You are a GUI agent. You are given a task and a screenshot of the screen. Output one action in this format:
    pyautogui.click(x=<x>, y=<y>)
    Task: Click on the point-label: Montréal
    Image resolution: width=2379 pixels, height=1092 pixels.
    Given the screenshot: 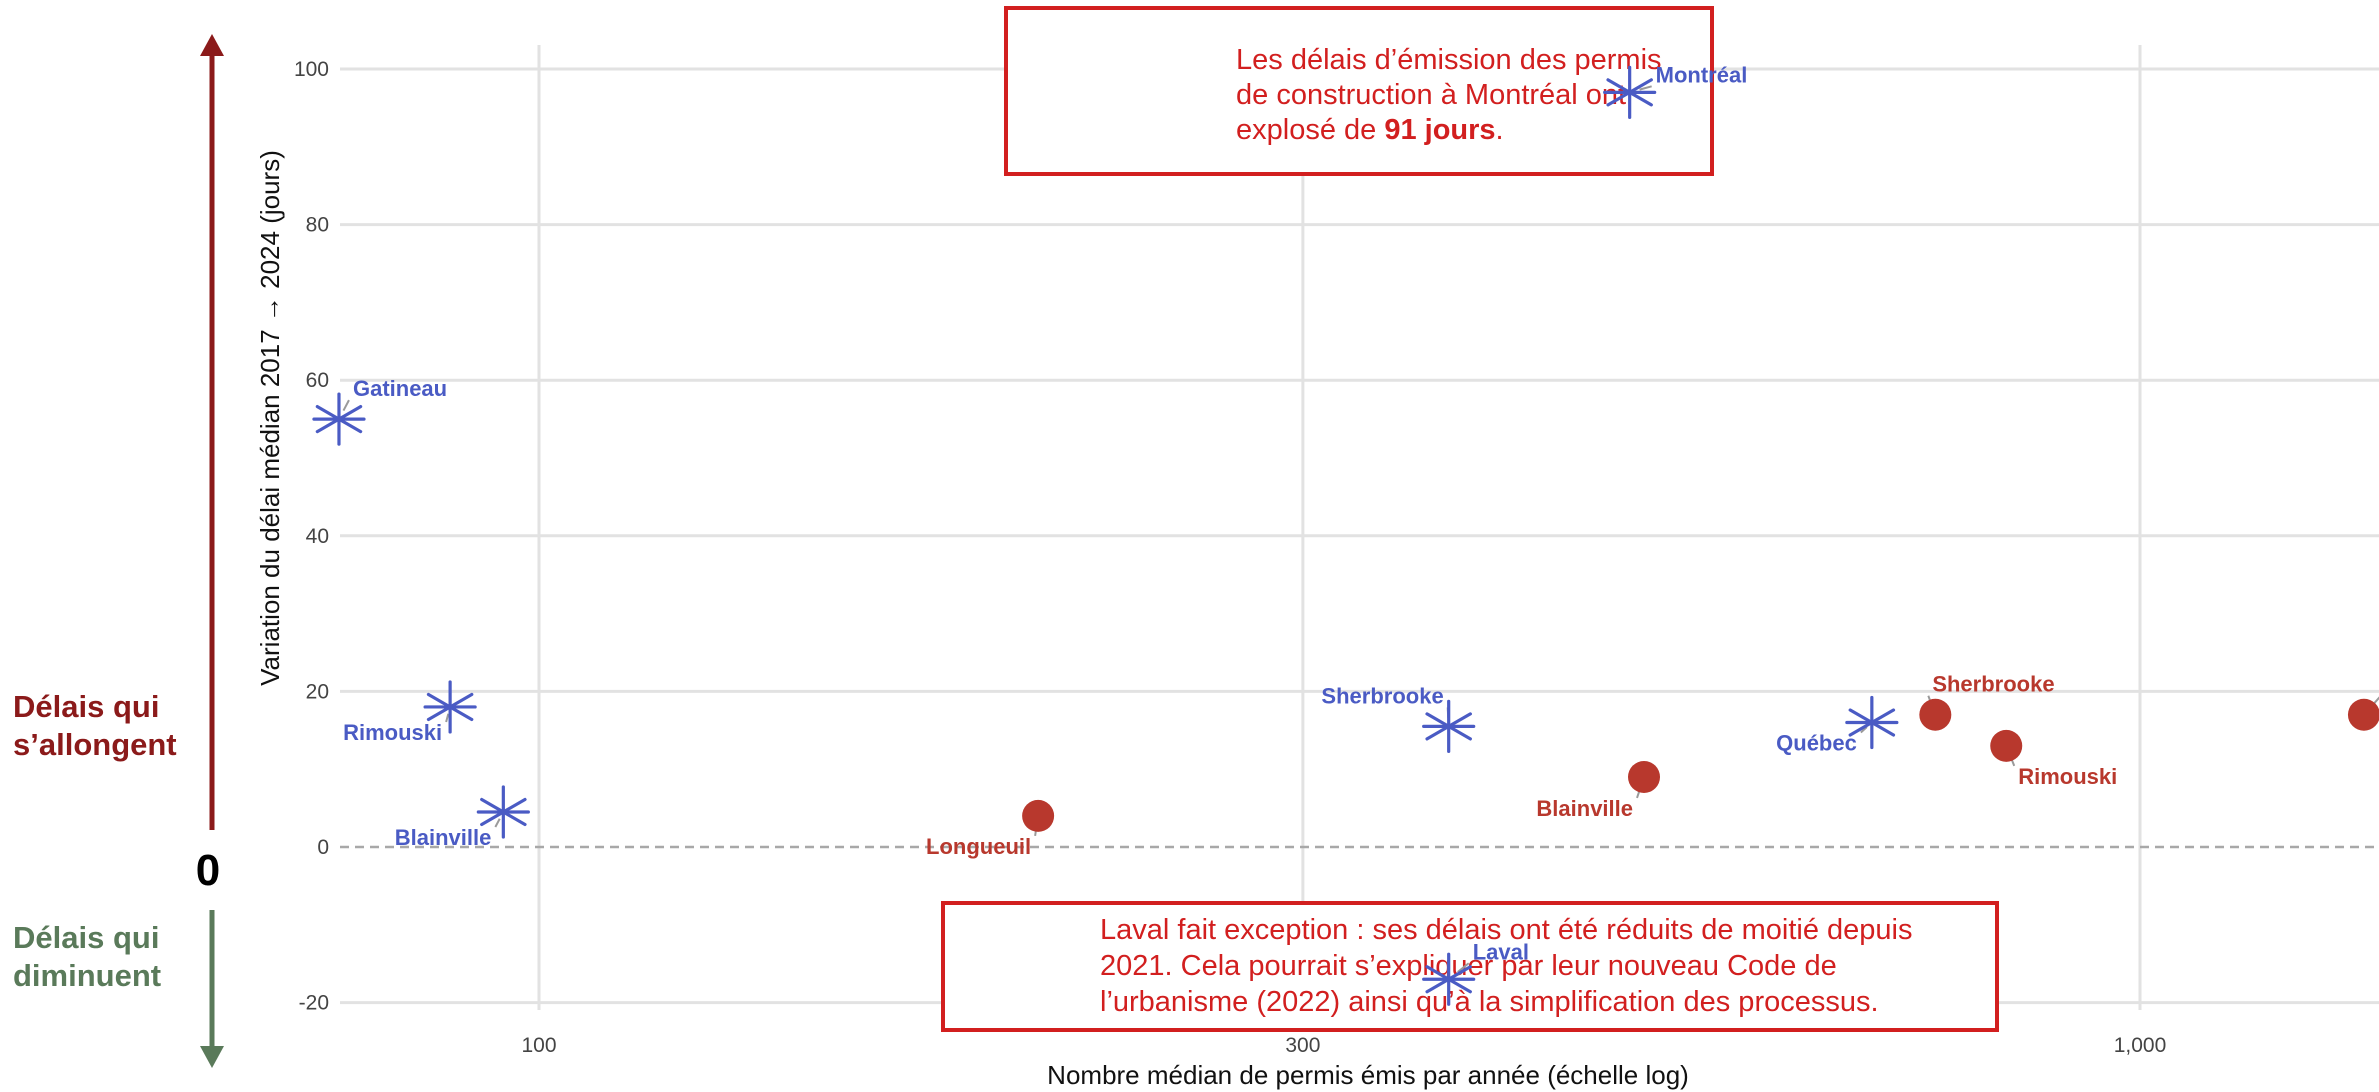 What is the action you would take?
    pyautogui.click(x=1702, y=74)
    